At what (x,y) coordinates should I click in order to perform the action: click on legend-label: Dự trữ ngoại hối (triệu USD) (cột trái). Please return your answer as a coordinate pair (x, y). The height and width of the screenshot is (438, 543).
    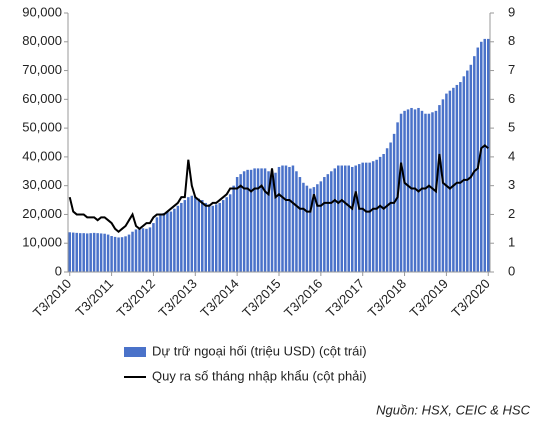
    Looking at the image, I should click on (259, 350).